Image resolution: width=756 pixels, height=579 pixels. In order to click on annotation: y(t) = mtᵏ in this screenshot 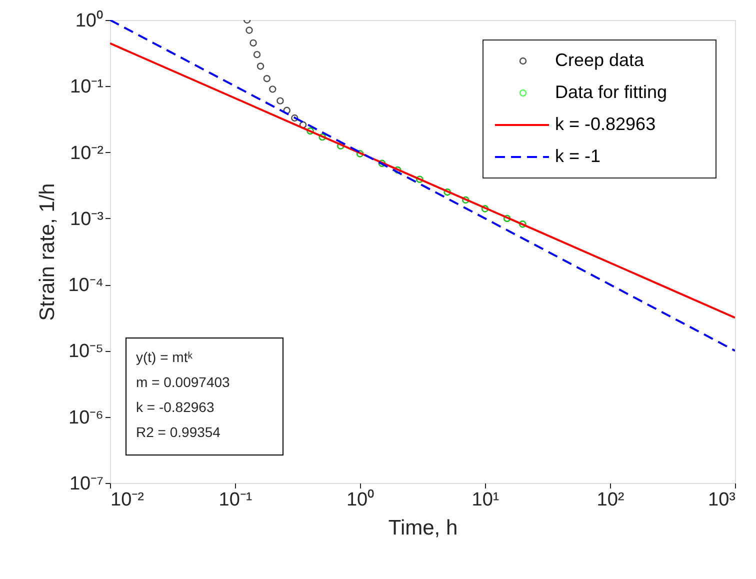, I will do `click(164, 357)`.